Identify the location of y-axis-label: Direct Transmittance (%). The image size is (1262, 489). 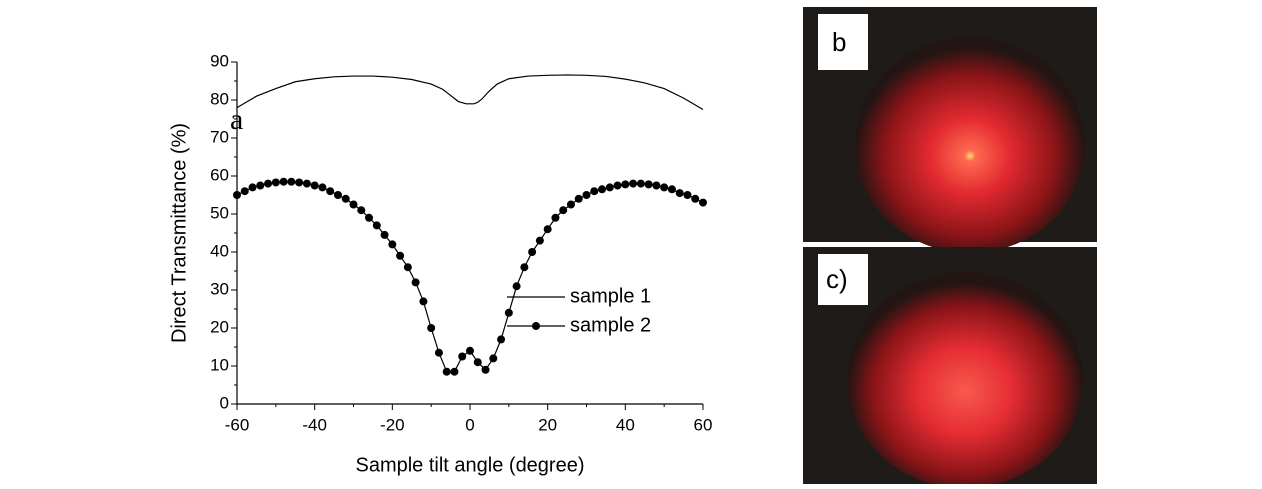
(179, 233).